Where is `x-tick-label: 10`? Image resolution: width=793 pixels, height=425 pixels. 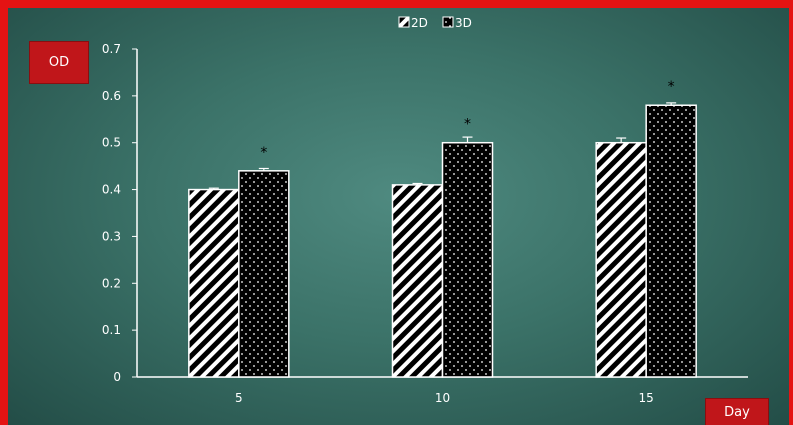
x-tick-label: 10 is located at coordinates (442, 398).